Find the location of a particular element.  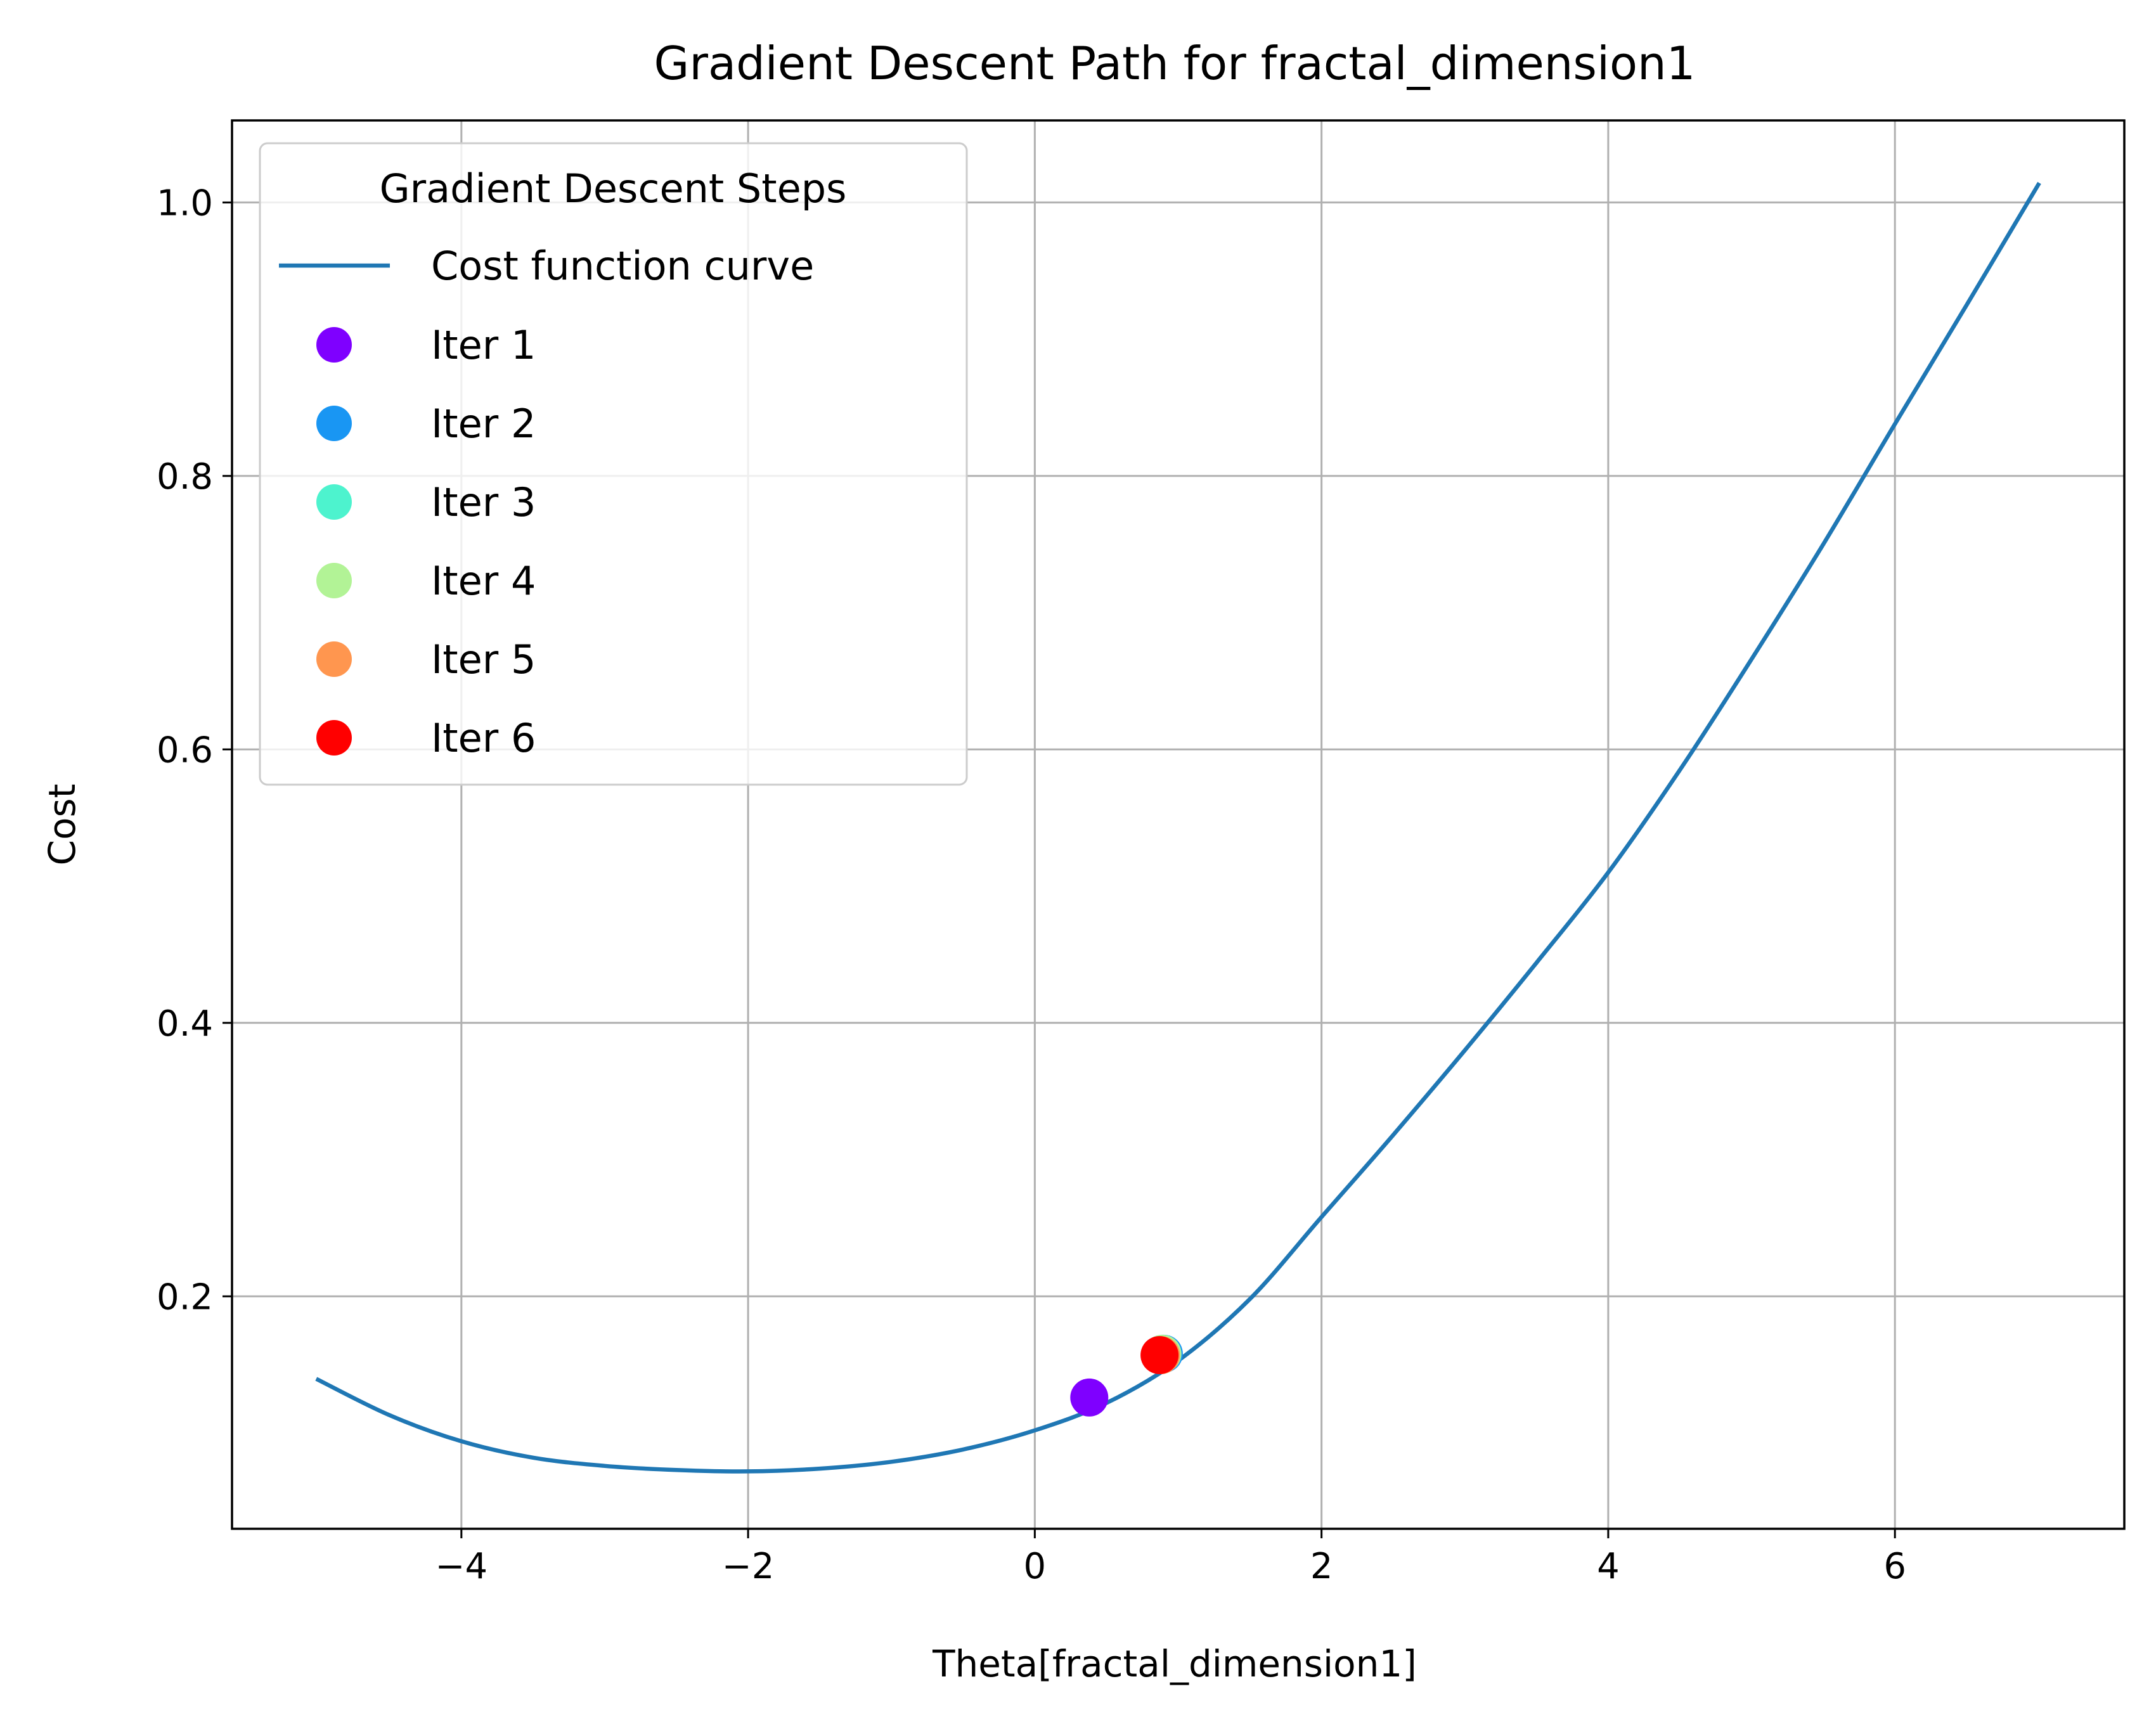

x-tick-label: 0 is located at coordinates (1035, 1566).